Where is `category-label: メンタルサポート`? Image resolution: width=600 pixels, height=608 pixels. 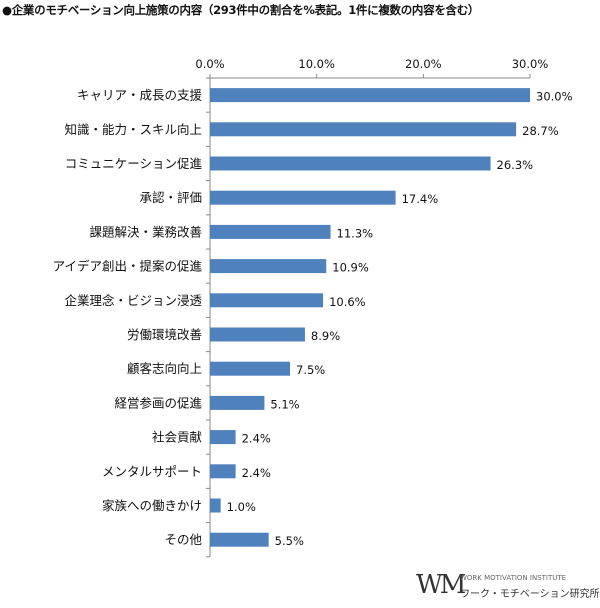 category-label: メンタルサポート is located at coordinates (152, 471).